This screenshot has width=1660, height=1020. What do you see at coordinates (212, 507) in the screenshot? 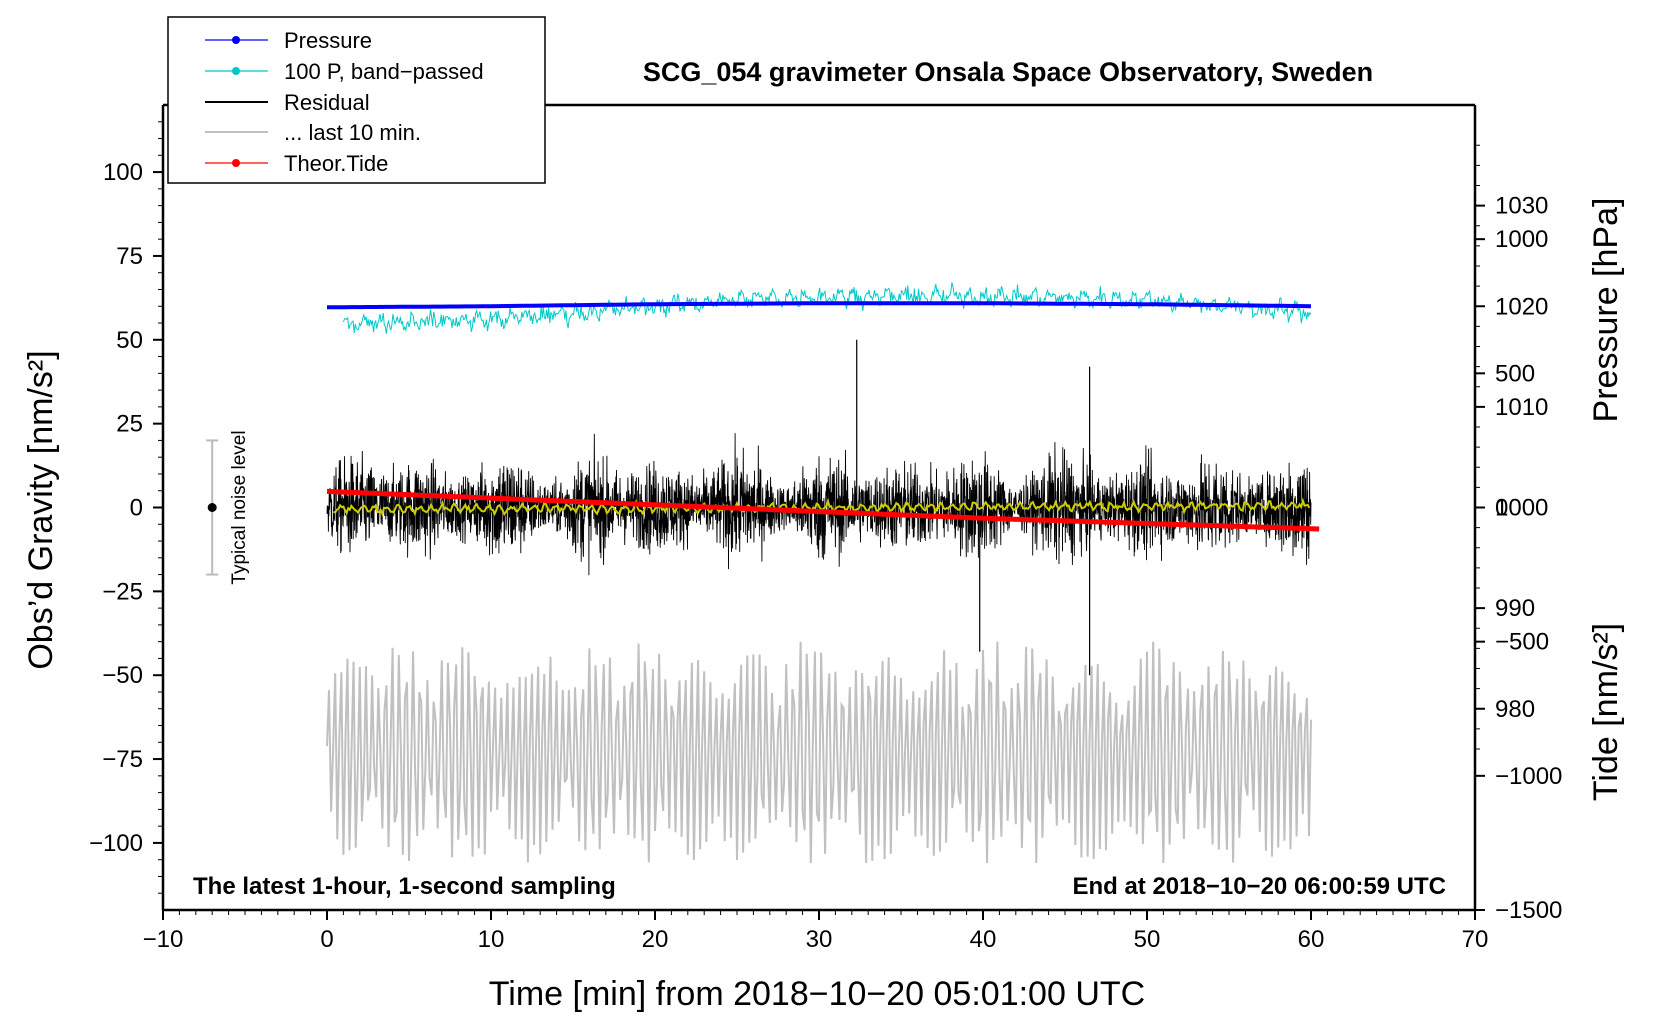
I see `noise-level-dot` at bounding box center [212, 507].